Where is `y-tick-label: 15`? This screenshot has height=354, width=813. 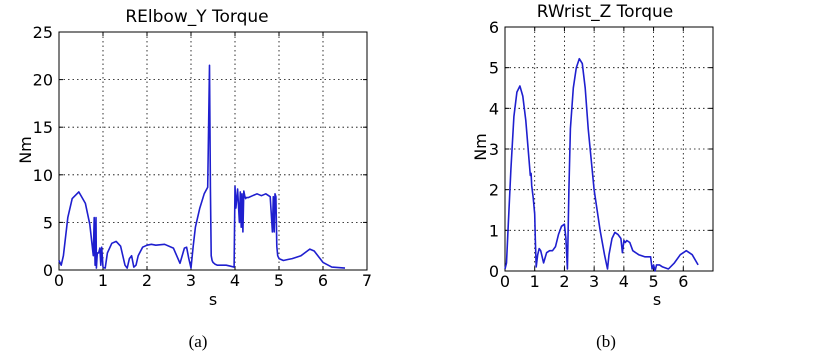 y-tick-label: 15 is located at coordinates (43, 127).